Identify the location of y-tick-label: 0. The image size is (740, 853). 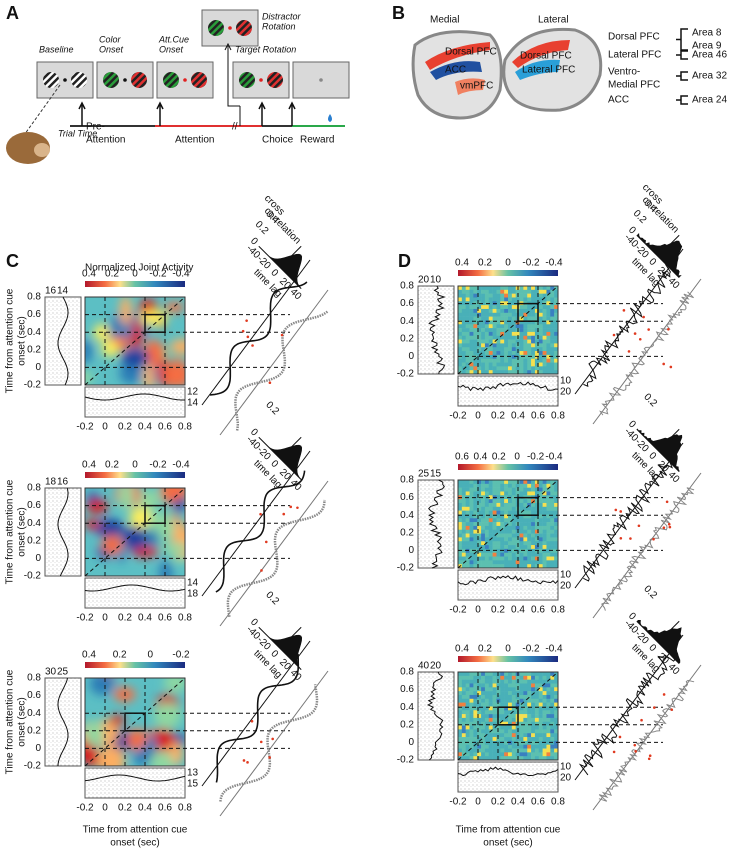
(411, 550).